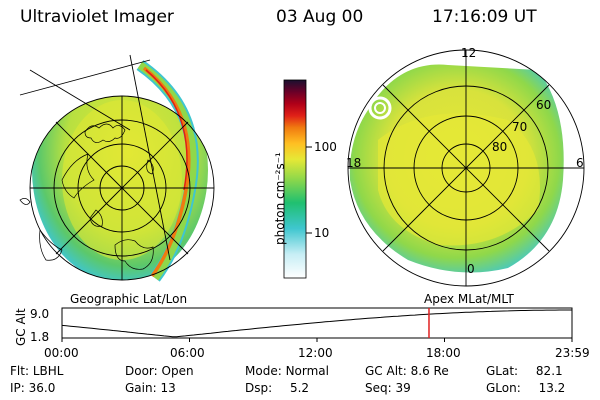  What do you see at coordinates (297, 179) in the screenshot?
I see `colorbar` at bounding box center [297, 179].